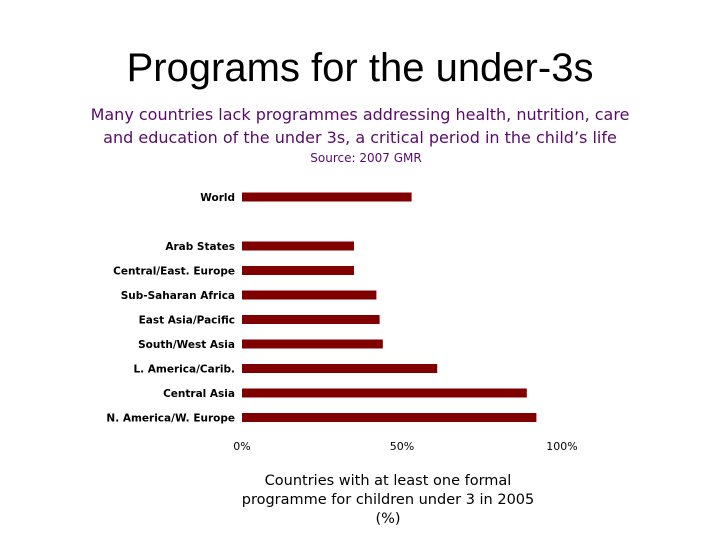  What do you see at coordinates (174, 272) in the screenshot?
I see `category-label-central-east-europe: Central/East. Europe` at bounding box center [174, 272].